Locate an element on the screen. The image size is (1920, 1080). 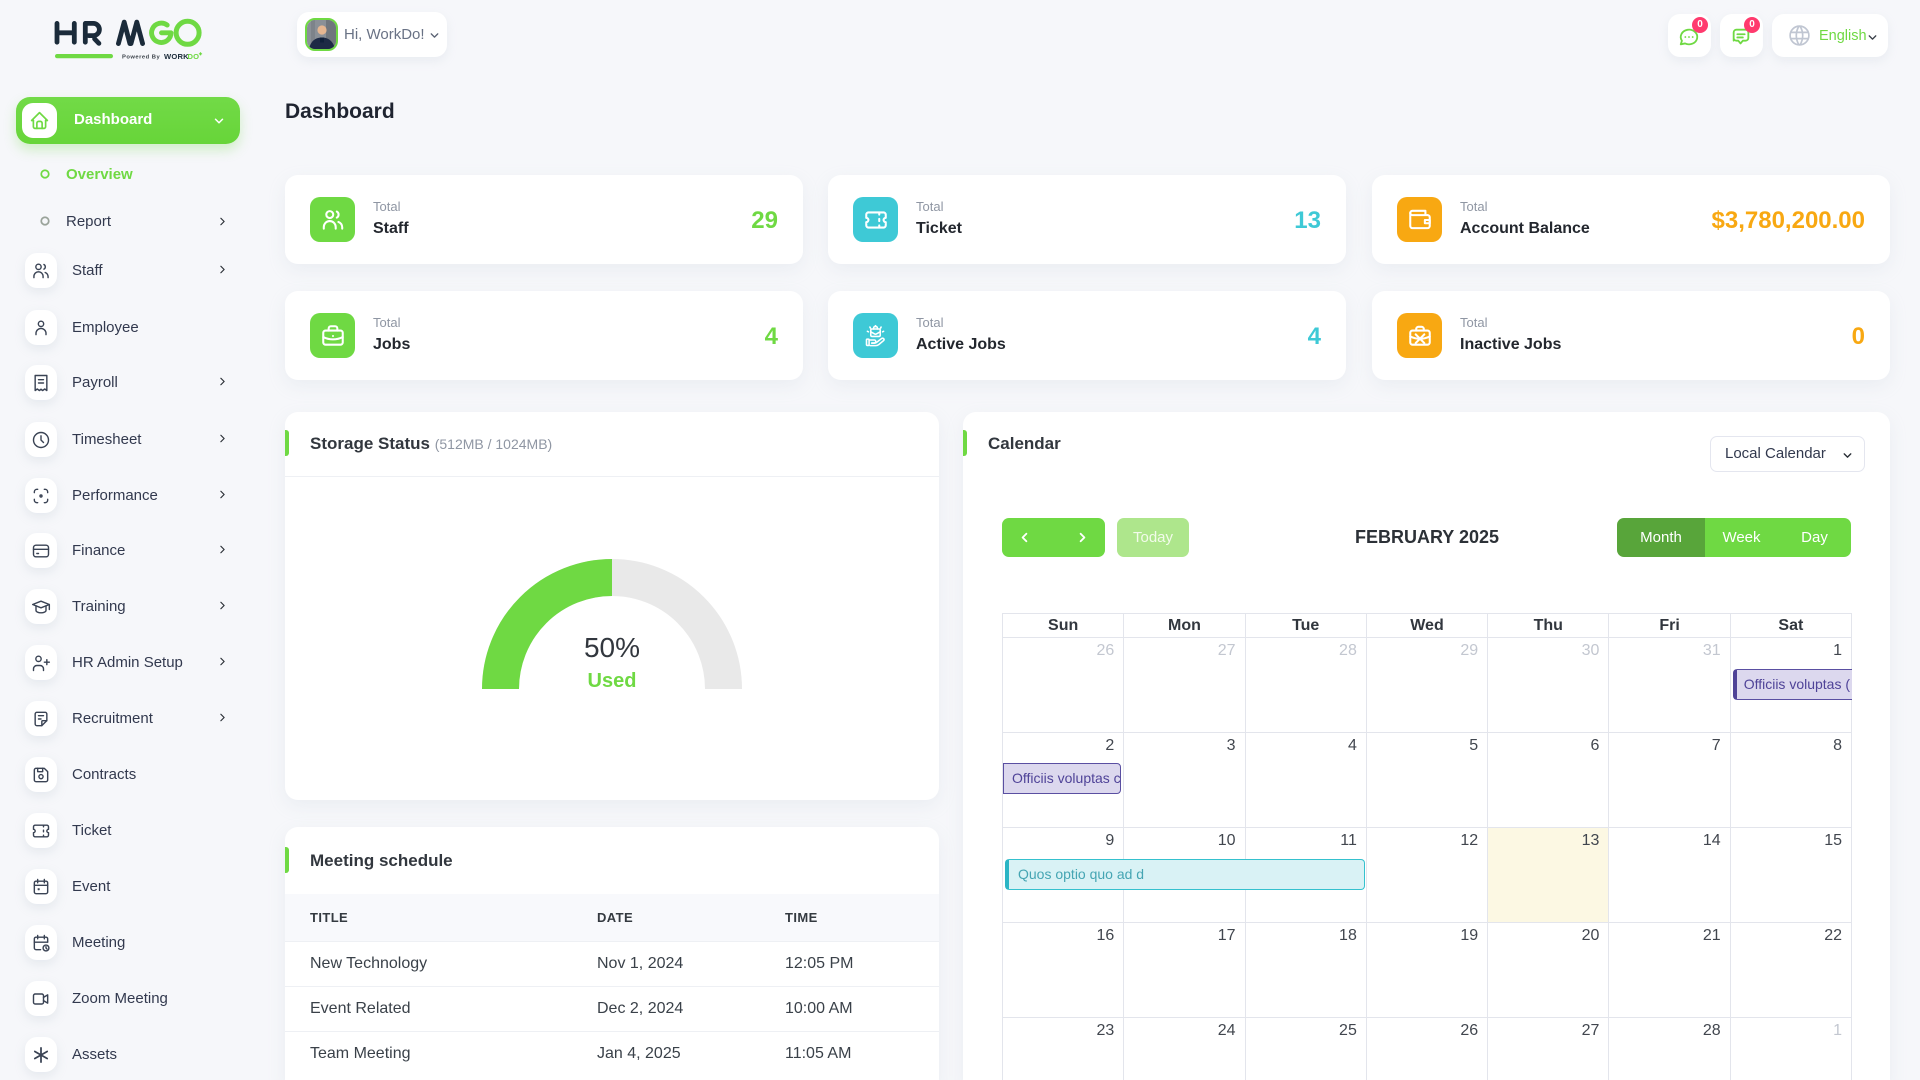
svg-text: Powered By is located at coordinates (141, 58).